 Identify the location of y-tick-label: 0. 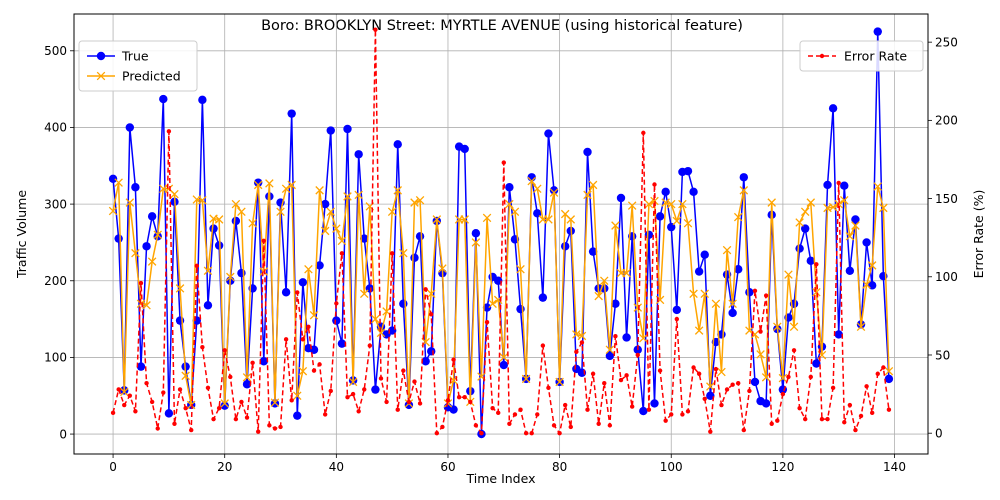
(63, 434).